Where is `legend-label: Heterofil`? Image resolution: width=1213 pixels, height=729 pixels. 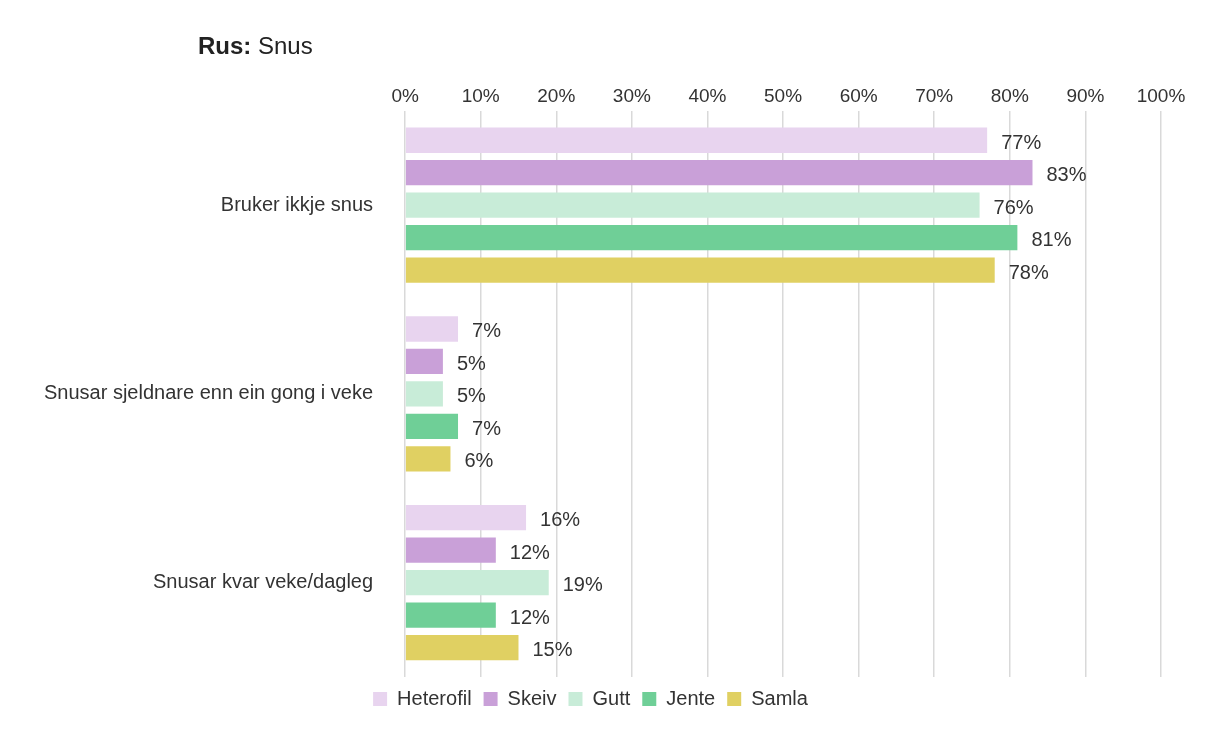
legend-label: Heterofil is located at coordinates (434, 697).